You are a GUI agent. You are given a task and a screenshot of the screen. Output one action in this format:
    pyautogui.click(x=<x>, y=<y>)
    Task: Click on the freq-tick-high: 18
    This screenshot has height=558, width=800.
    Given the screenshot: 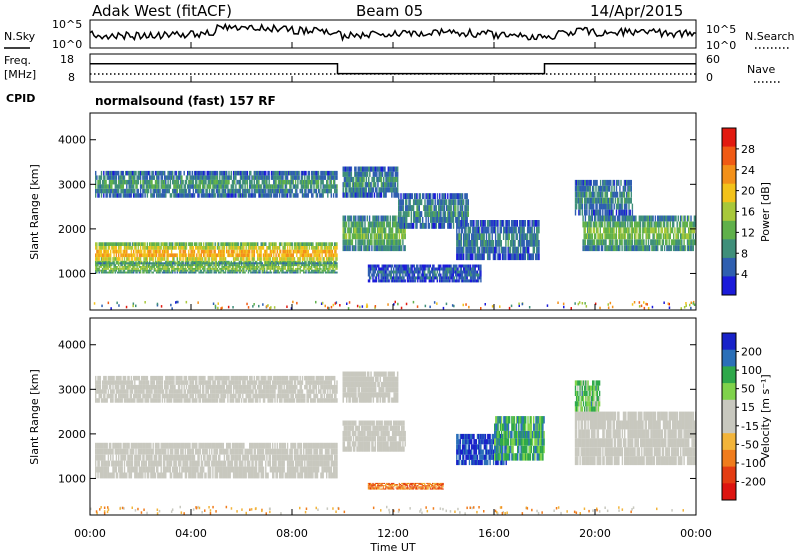 What is the action you would take?
    pyautogui.click(x=67, y=59)
    